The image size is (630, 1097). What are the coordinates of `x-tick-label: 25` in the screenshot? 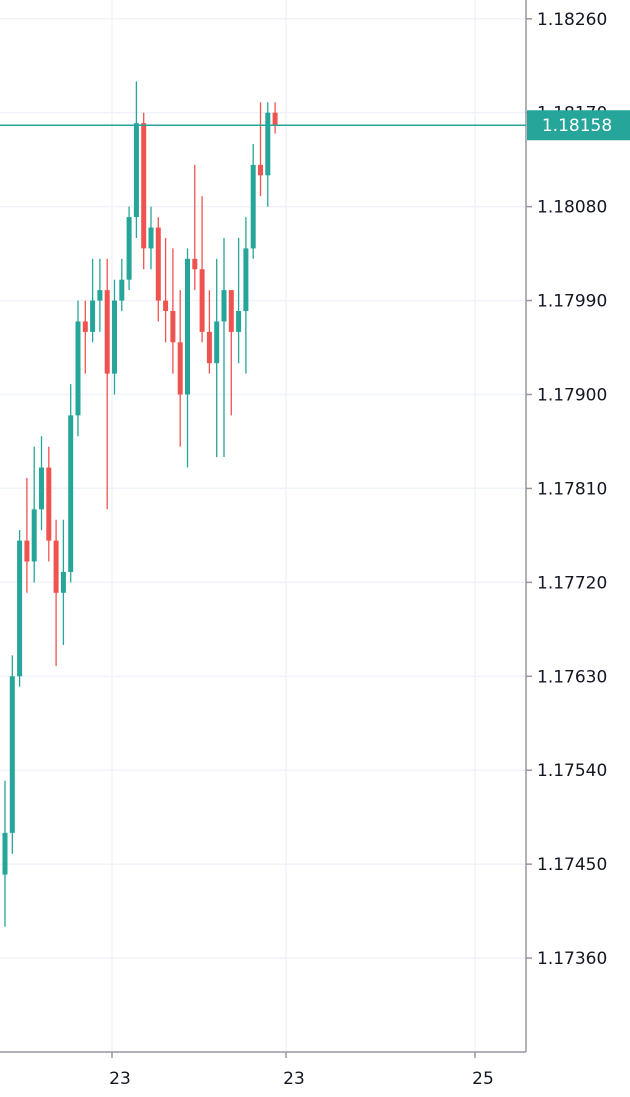 It's located at (483, 1079).